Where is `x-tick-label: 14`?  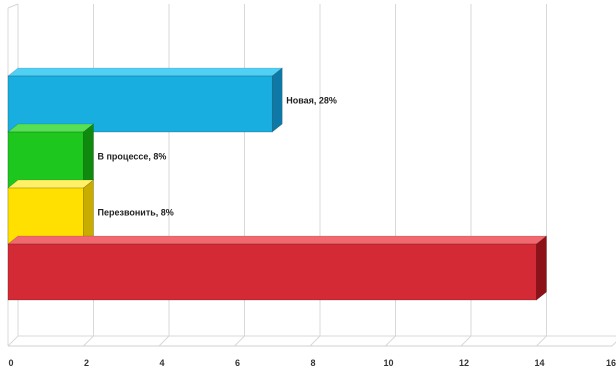 x-tick-label: 14 is located at coordinates (539, 363).